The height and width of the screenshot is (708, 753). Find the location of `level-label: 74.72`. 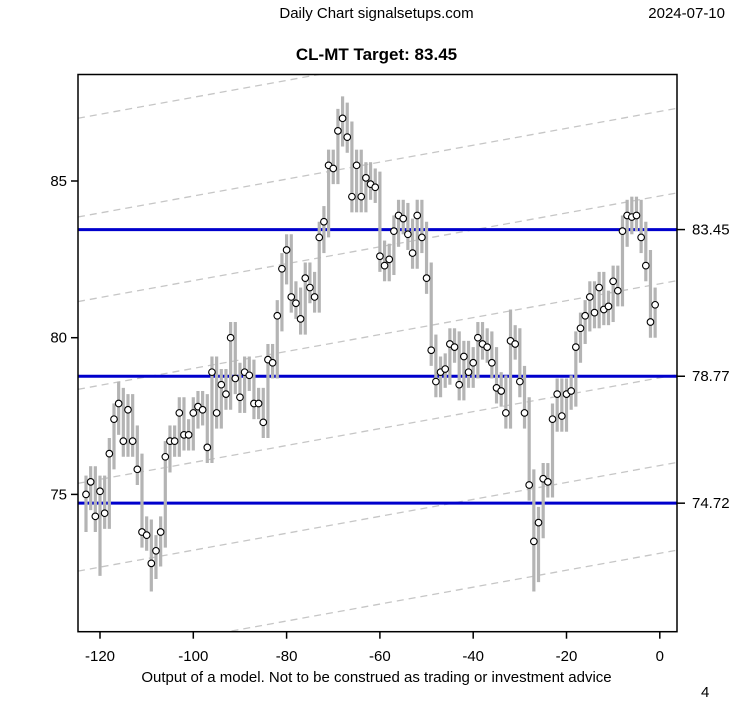

level-label: 74.72 is located at coordinates (711, 503).